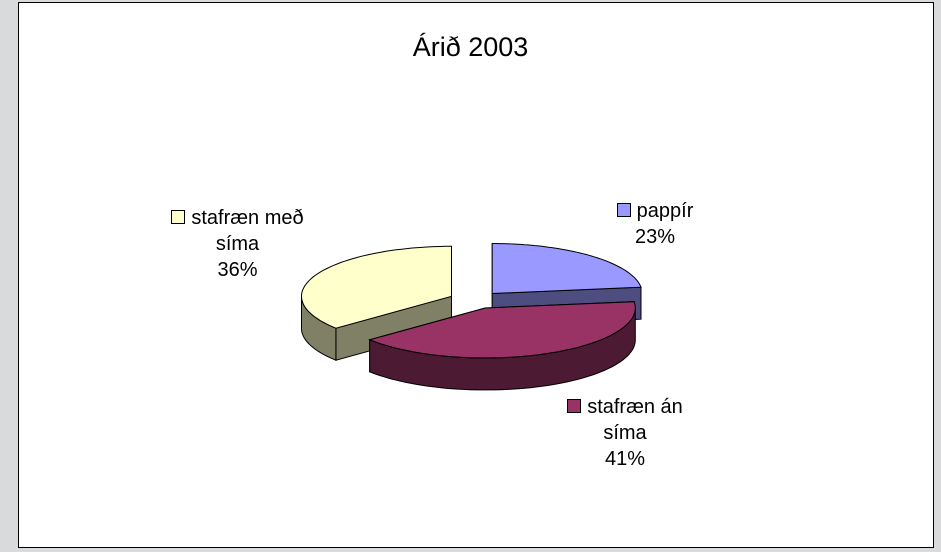 Image resolution: width=941 pixels, height=552 pixels. Describe the element at coordinates (635, 420) in the screenshot. I see `category-label: stafræn án síma` at that location.